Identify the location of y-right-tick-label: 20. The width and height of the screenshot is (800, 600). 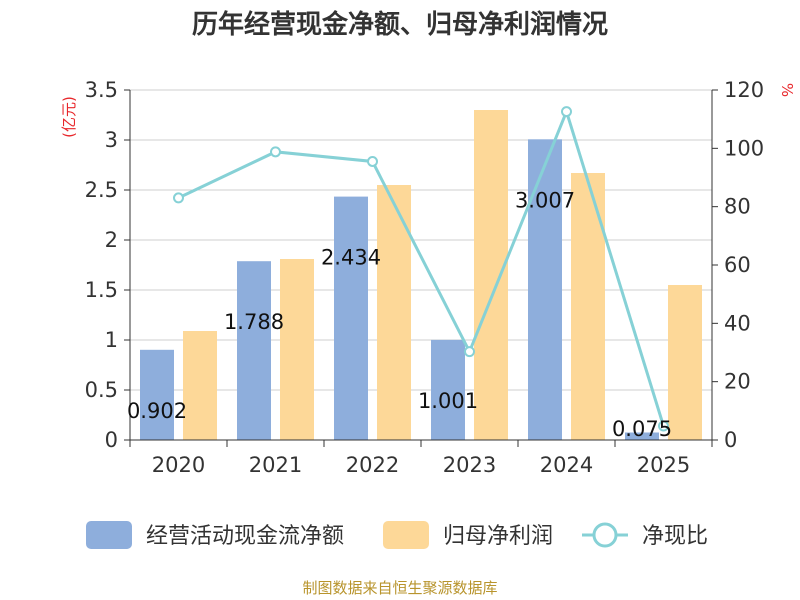
(737, 382).